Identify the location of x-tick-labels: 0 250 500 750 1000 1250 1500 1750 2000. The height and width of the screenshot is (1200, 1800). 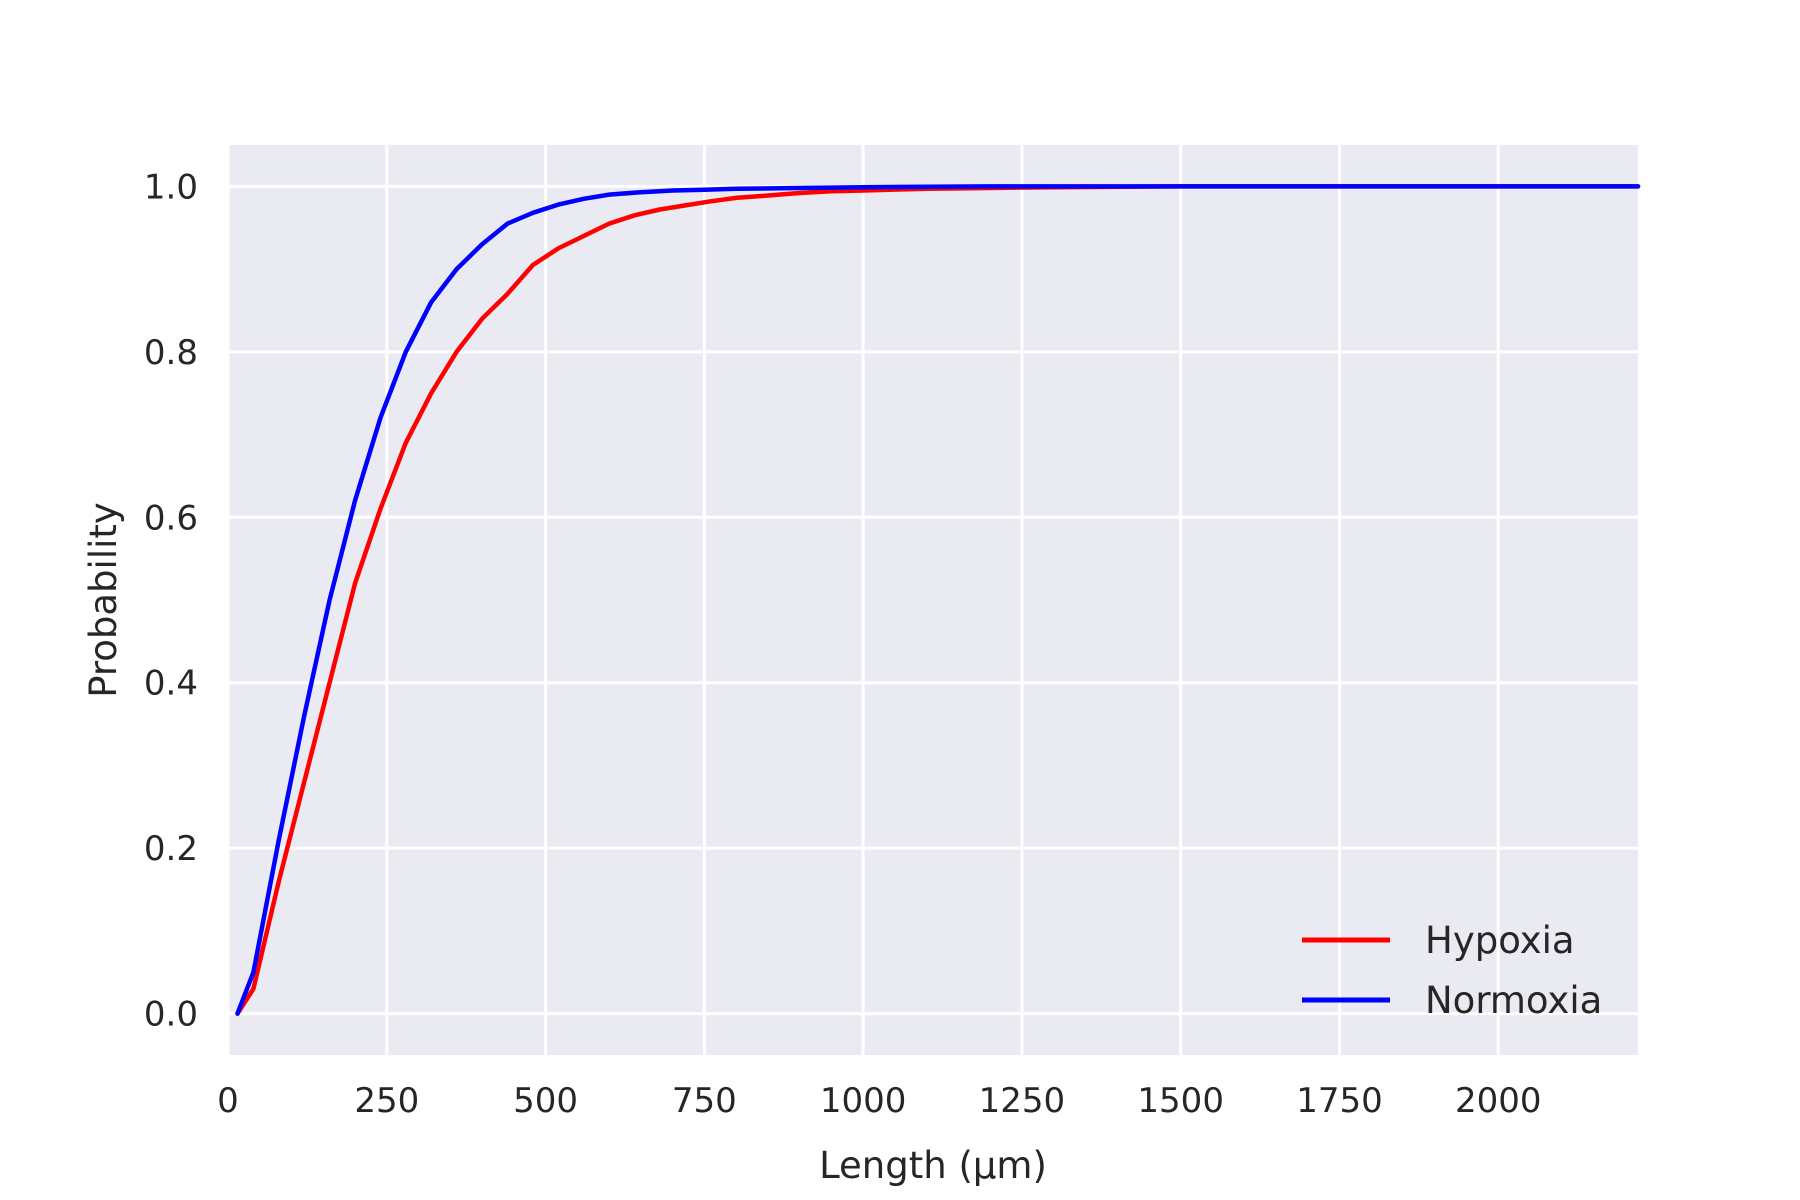
(879, 1101).